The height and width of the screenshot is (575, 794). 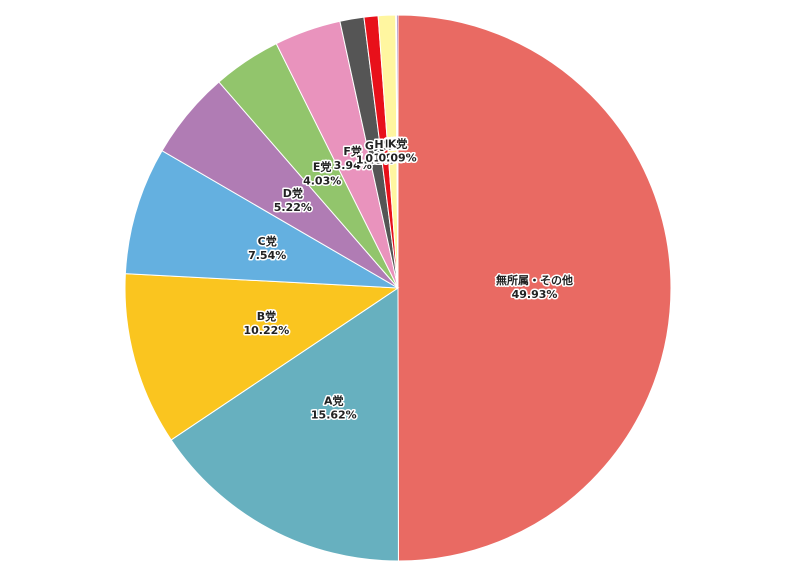 I want to click on slice-label: H党, so click(x=384, y=144).